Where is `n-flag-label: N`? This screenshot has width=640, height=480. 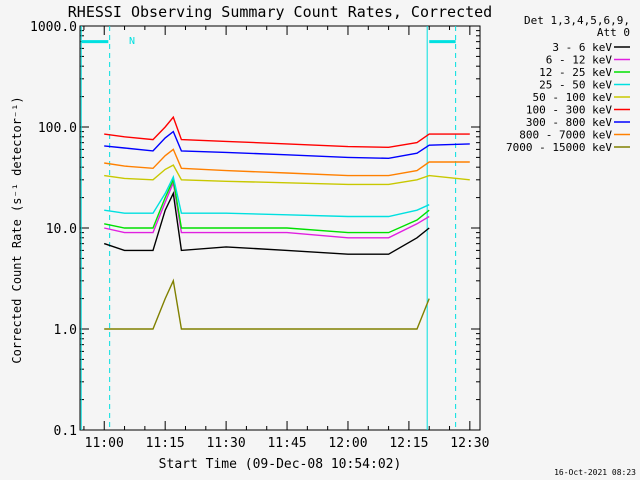
n-flag-label: N is located at coordinates (132, 41).